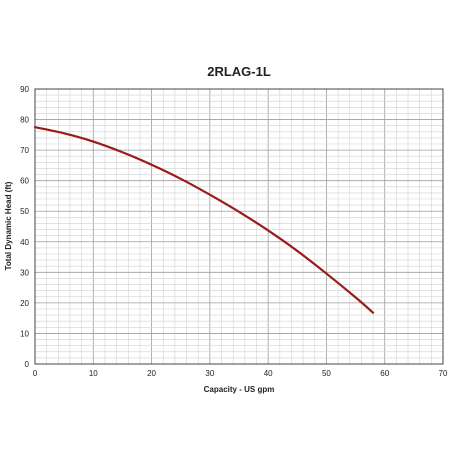 The height and width of the screenshot is (450, 450). What do you see at coordinates (24, 333) in the screenshot?
I see `y-tick-label: 10` at bounding box center [24, 333].